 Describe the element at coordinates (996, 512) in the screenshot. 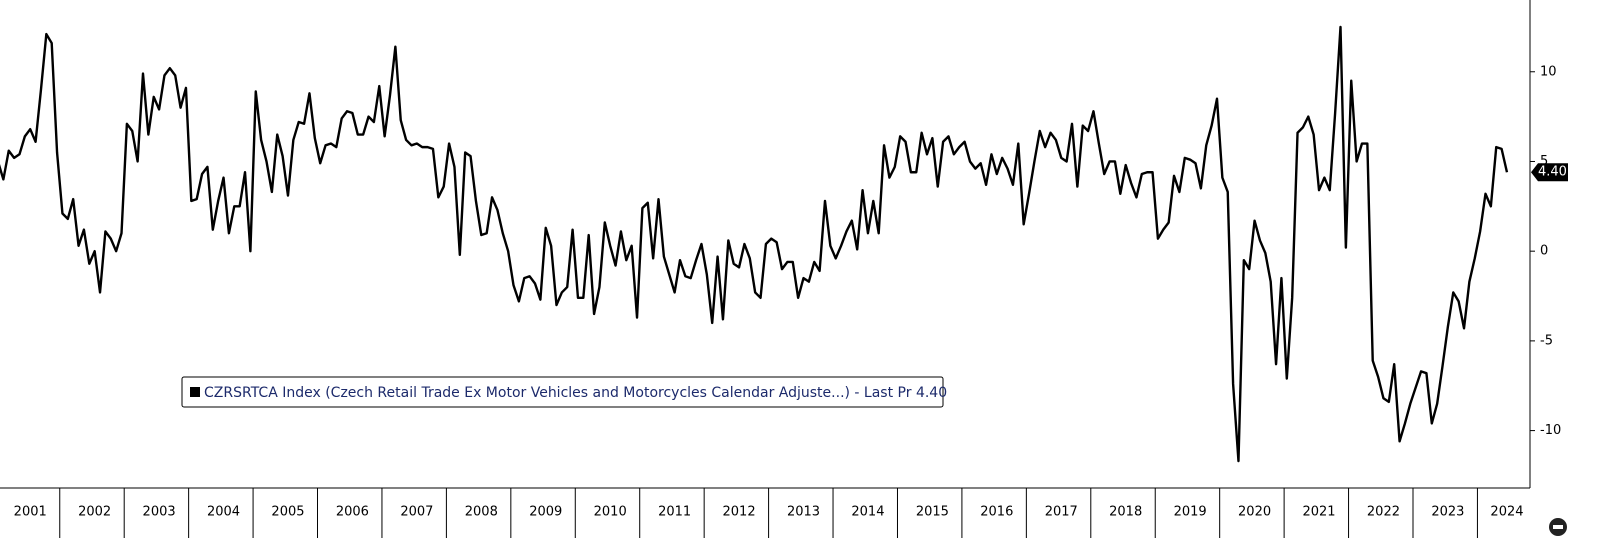

I see `x-tick-label: 2016` at that location.